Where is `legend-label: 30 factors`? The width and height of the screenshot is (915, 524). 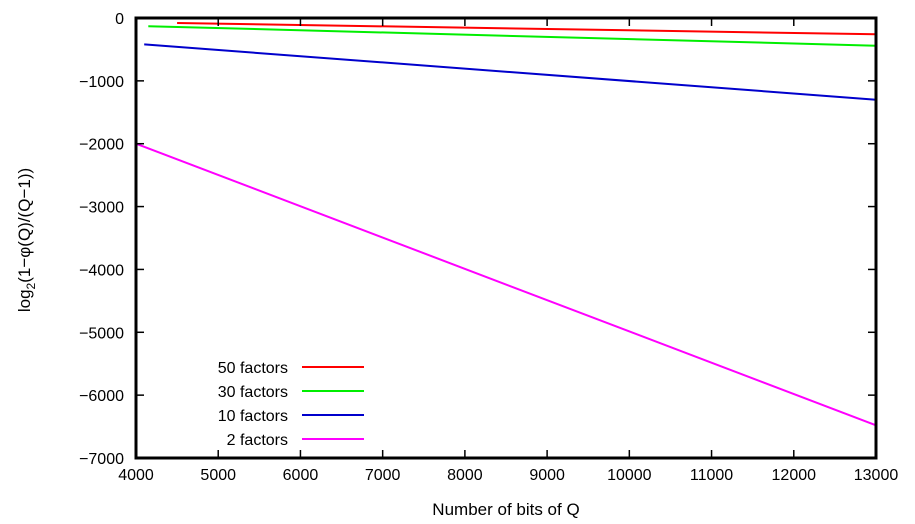
legend-label: 30 factors is located at coordinates (253, 392).